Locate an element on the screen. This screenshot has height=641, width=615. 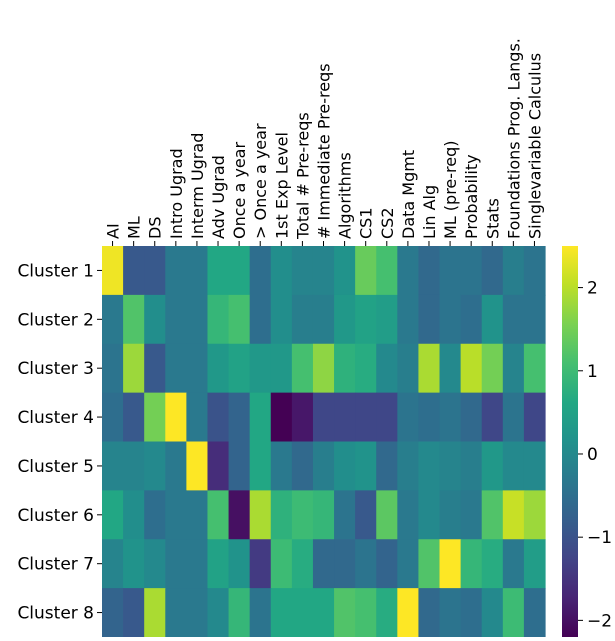
row-label: Cluster 2 is located at coordinates (55, 320).